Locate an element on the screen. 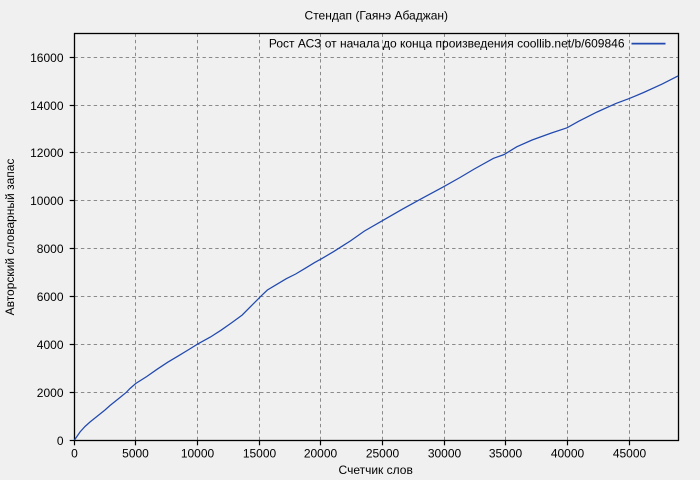 The width and height of the screenshot is (700, 480). svg-text: 40000 is located at coordinates (568, 454).